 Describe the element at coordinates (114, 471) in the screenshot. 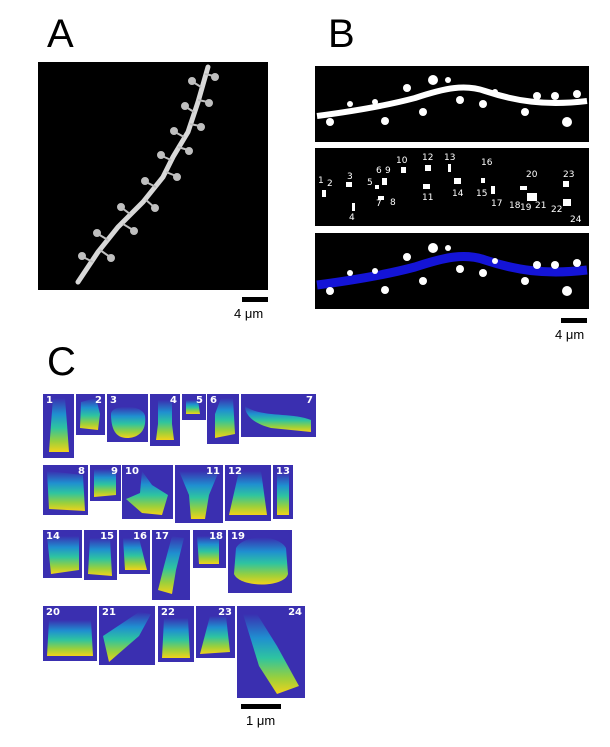

I see `tile-number: 9` at that location.